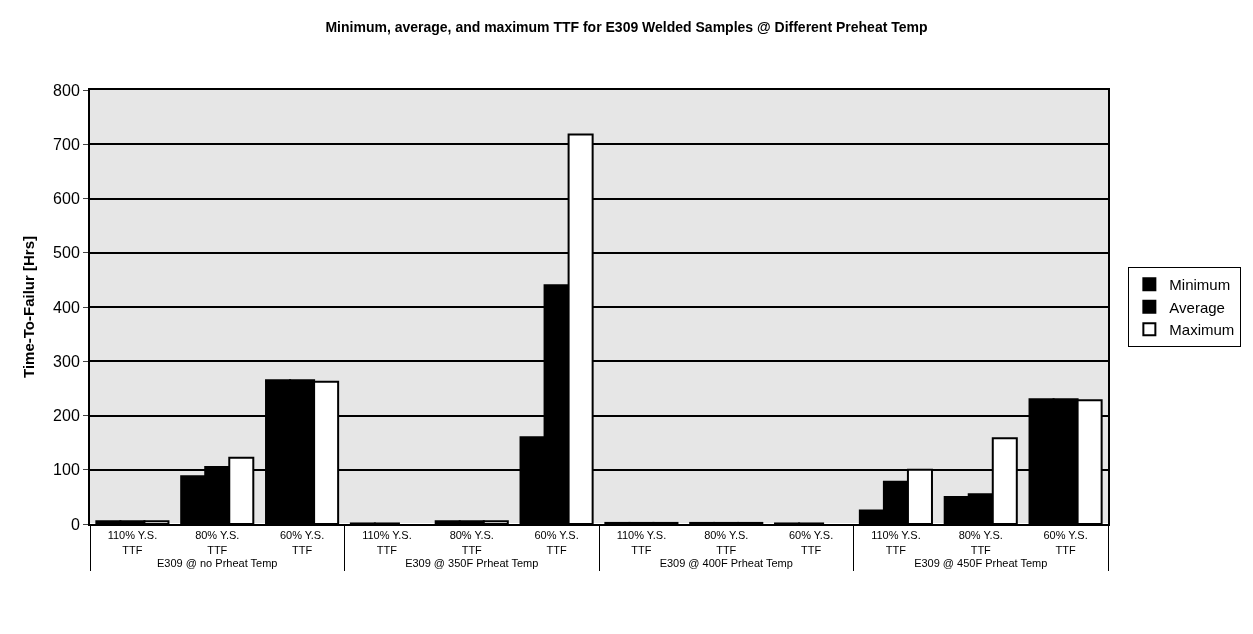 This screenshot has width=1253, height=634. What do you see at coordinates (66, 144) in the screenshot?
I see `y-tick-label: 700` at bounding box center [66, 144].